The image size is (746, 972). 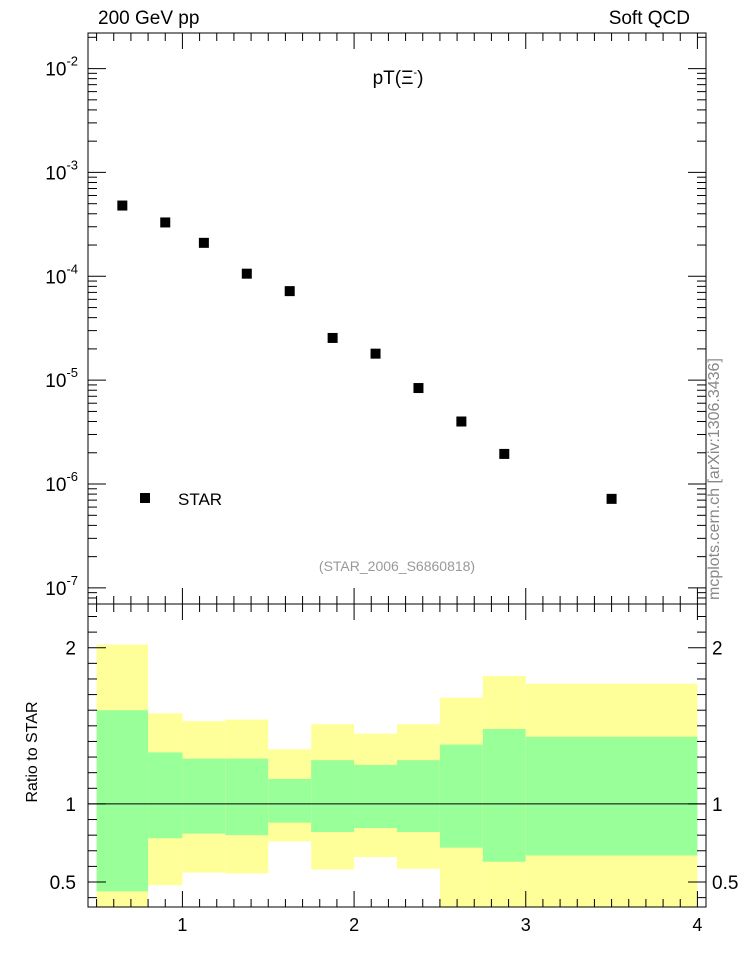 I want to click on y-tick-label-ratio-right: 0.5, so click(x=725, y=883).